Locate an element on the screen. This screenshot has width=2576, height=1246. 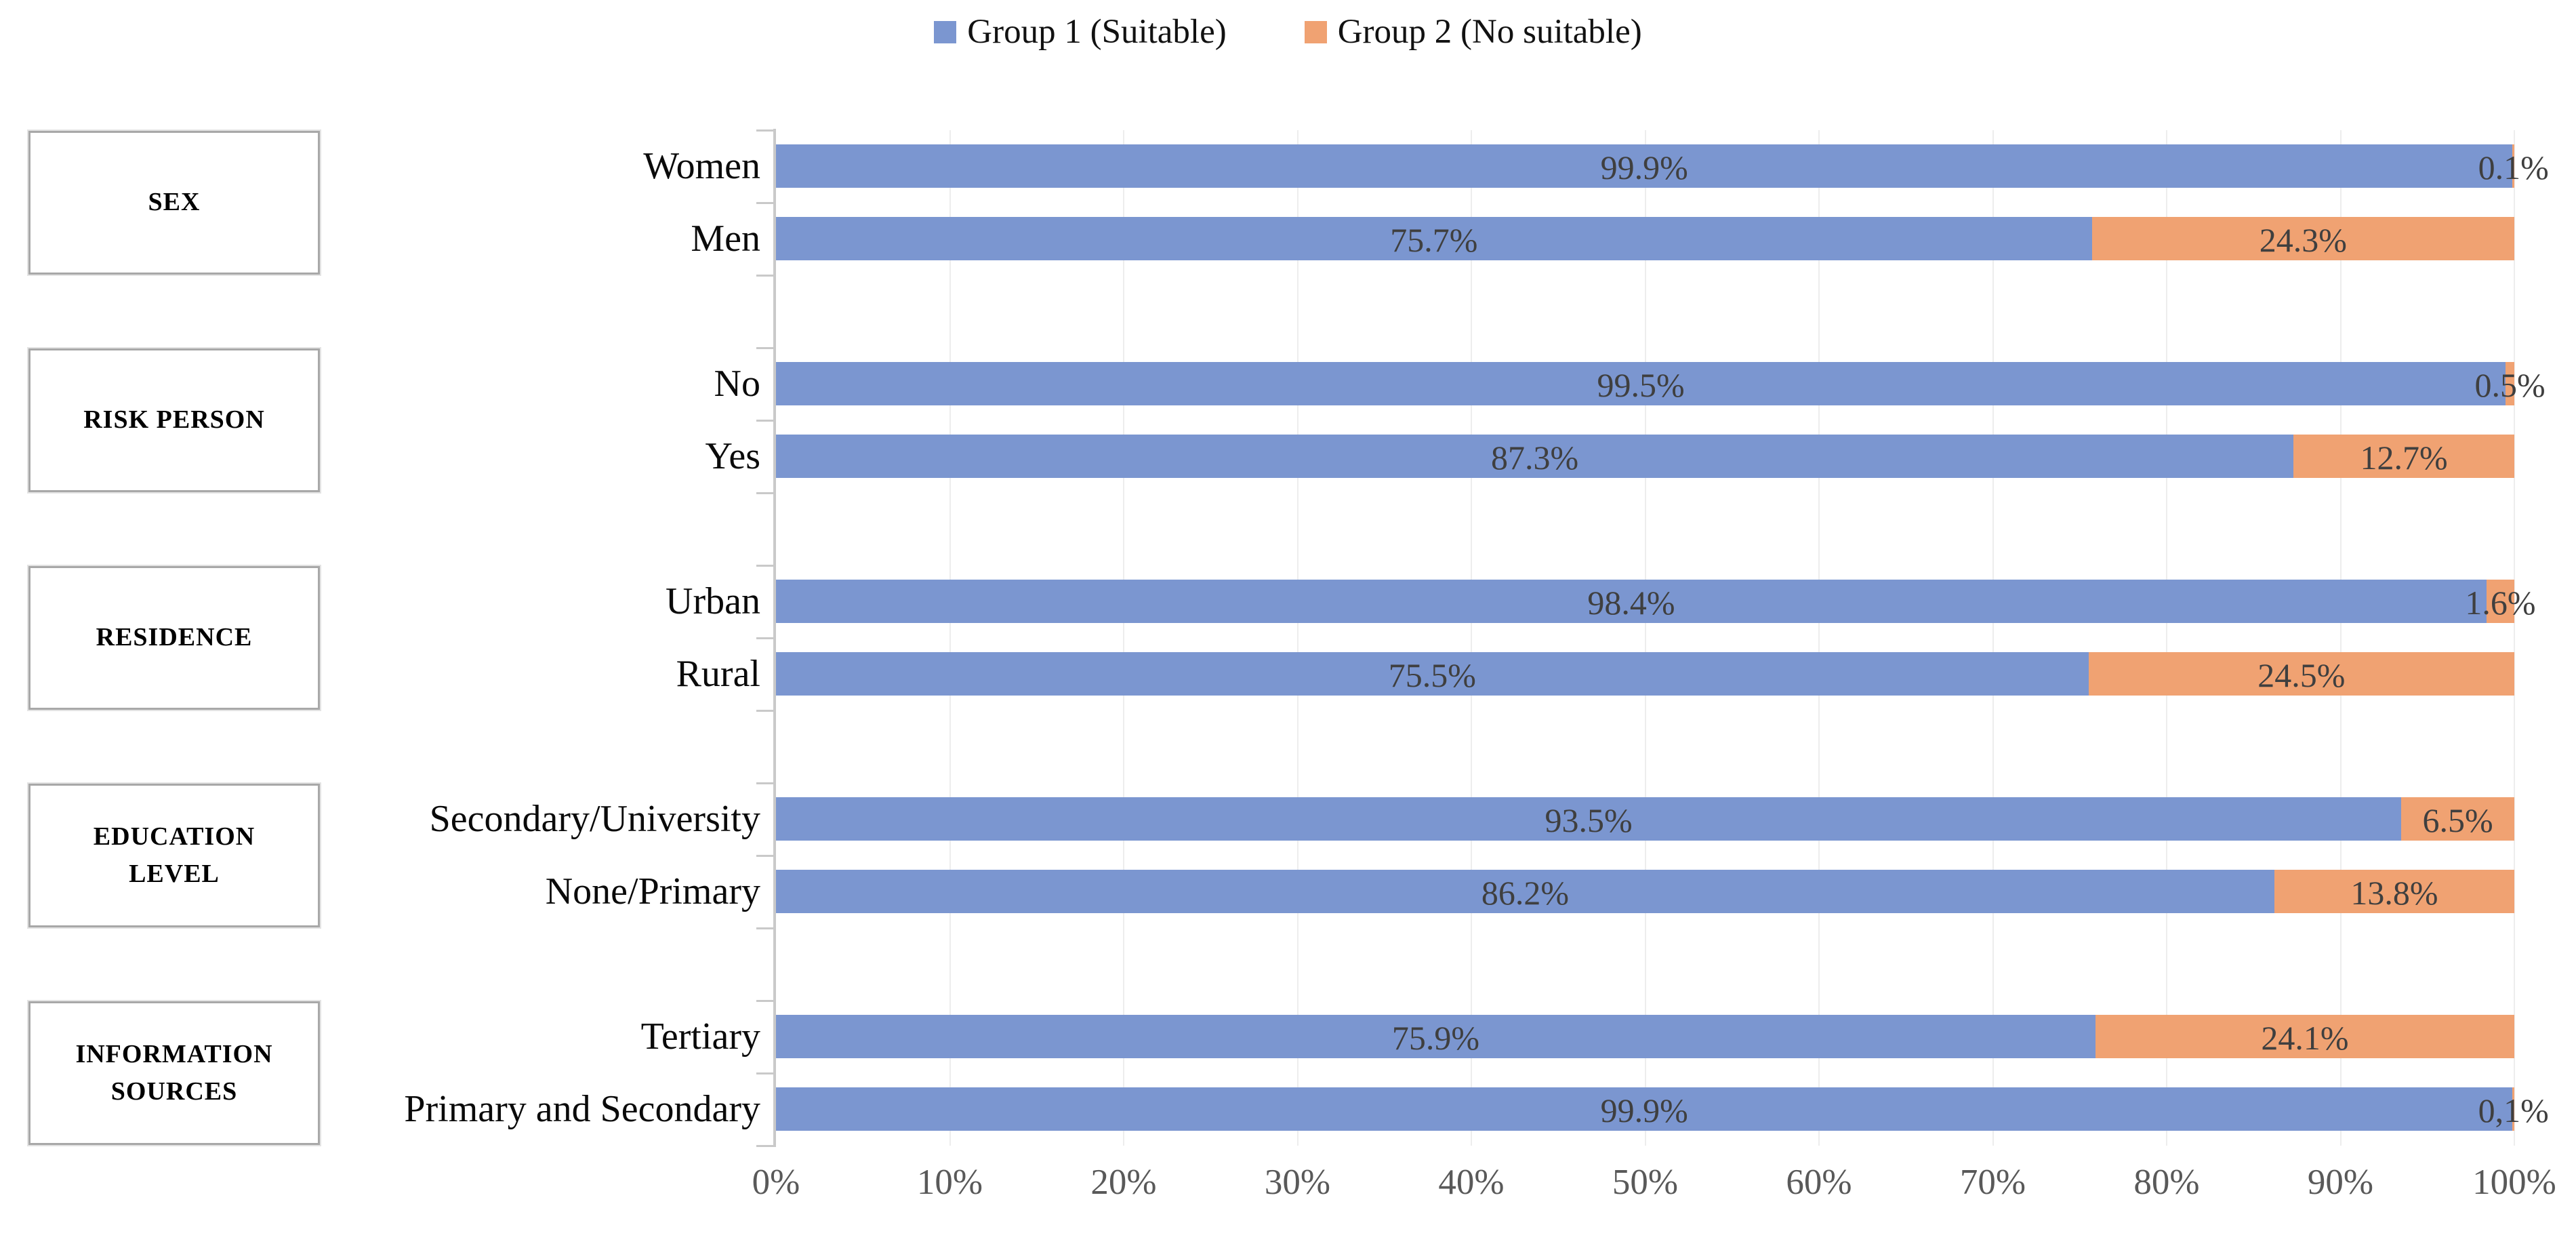
category-group-label: RISK PERSON is located at coordinates (174, 420).